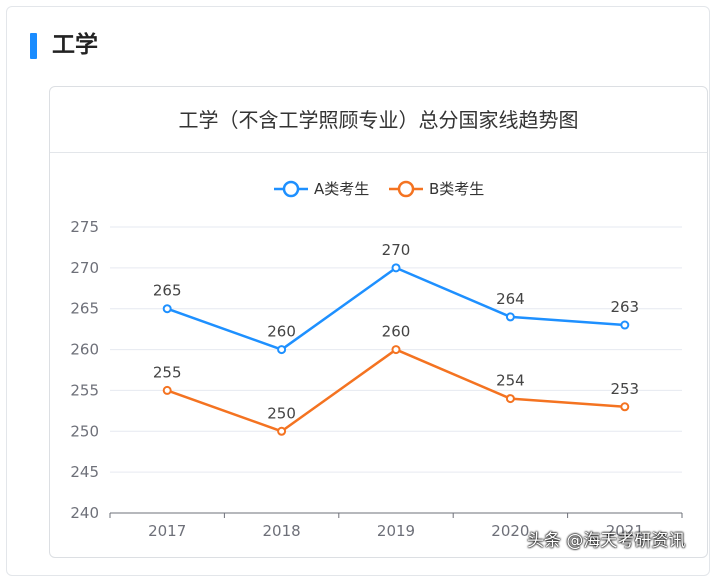 The image size is (712, 576). What do you see at coordinates (510, 531) in the screenshot?
I see `x-tick-label: 2020` at bounding box center [510, 531].